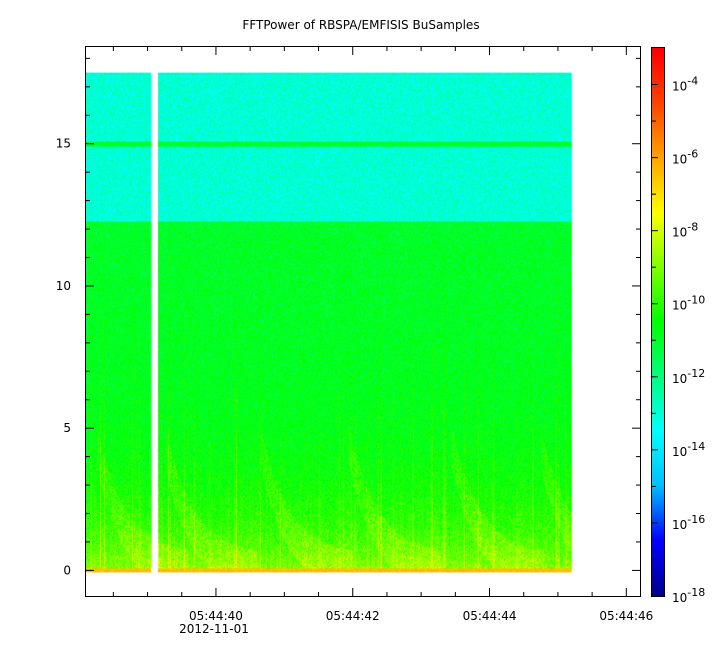 The width and height of the screenshot is (724, 656). Describe the element at coordinates (353, 616) in the screenshot. I see `x-tick-label: 05:44:42` at that location.